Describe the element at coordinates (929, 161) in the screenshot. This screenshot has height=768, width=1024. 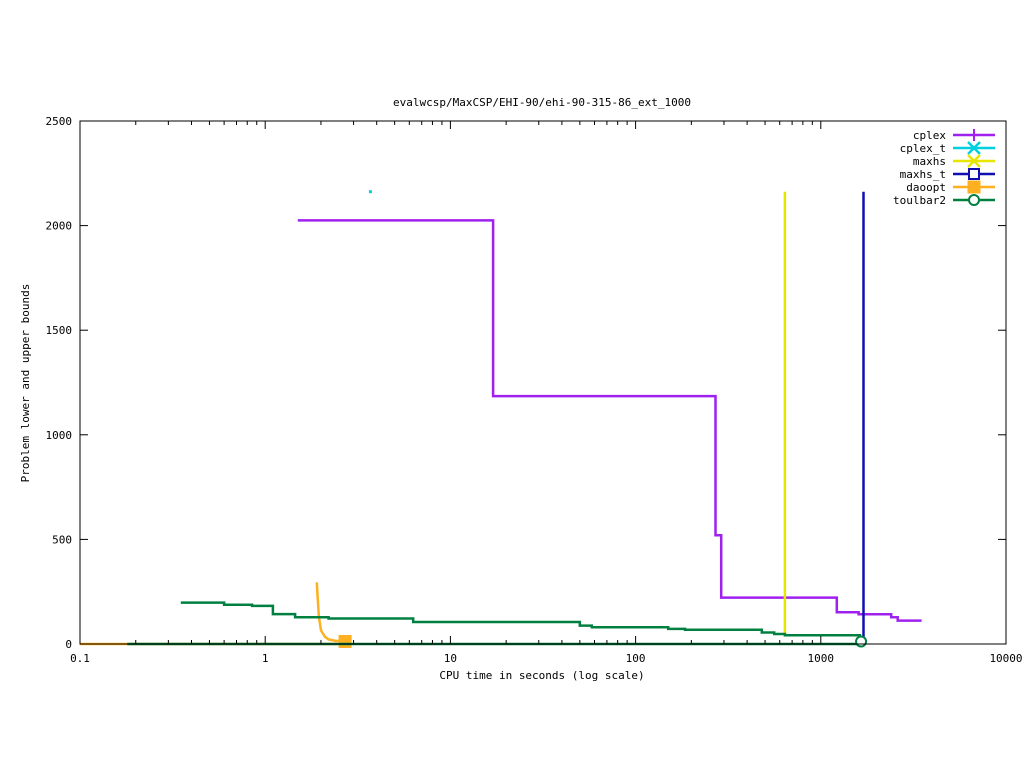
I see `legend-label: maxhs` at that location.